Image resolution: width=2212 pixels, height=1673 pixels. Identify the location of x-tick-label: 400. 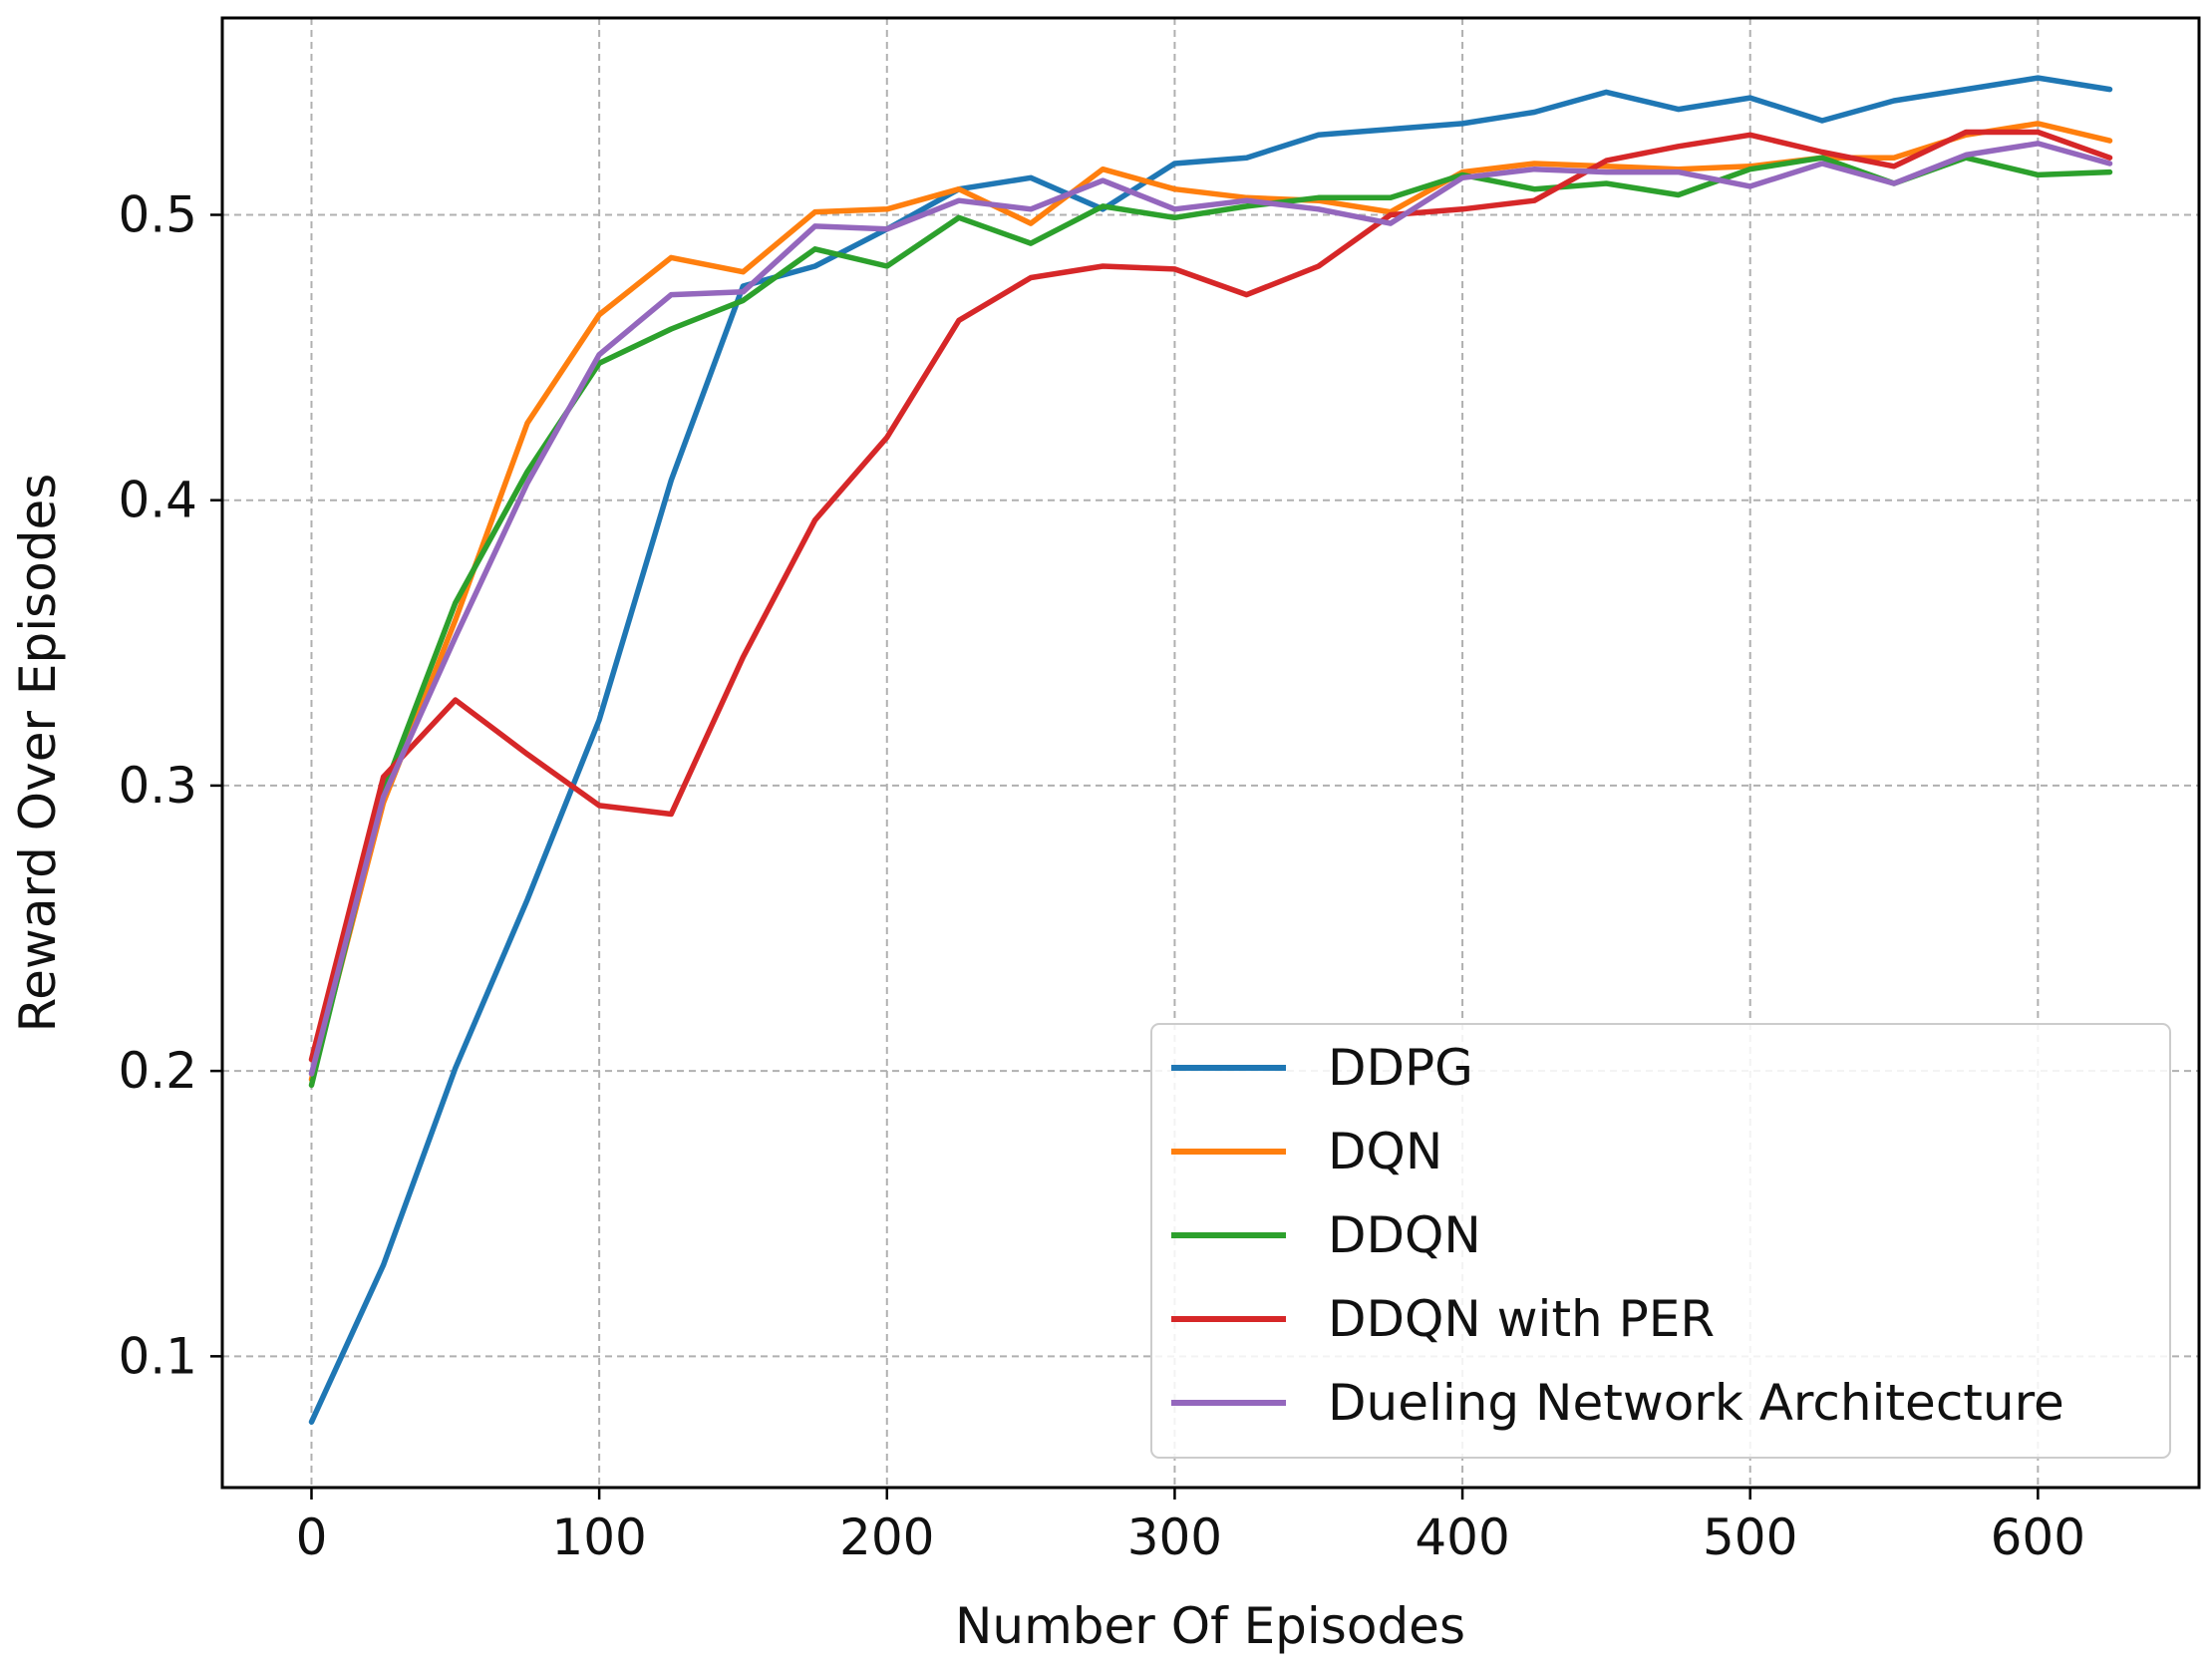
(1462, 1537).